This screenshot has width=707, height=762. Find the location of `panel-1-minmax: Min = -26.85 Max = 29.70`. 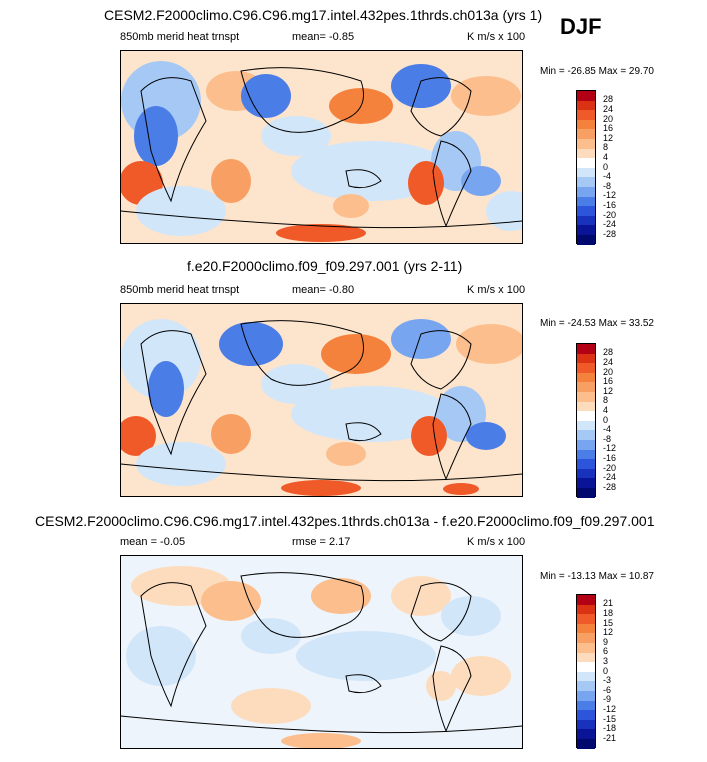

panel-1-minmax: Min = -26.85 Max = 29.70 is located at coordinates (597, 71).